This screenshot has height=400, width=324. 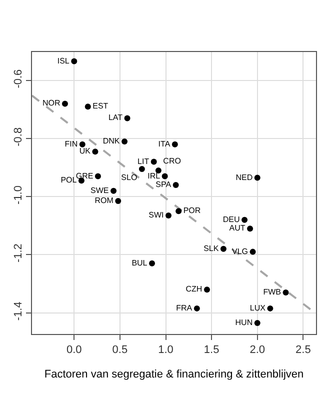 I want to click on data-label: FIN, so click(x=71, y=143).